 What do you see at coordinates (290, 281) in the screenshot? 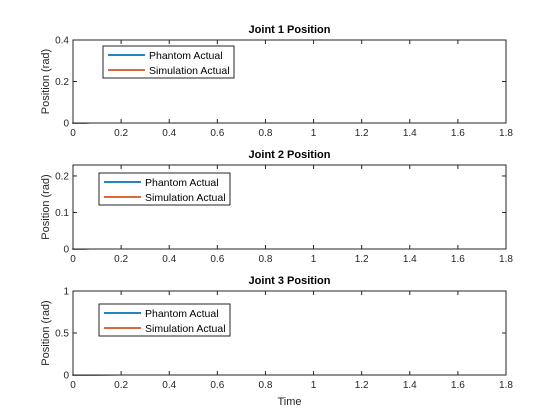
I see `chart-title: Joint 3 Position` at bounding box center [290, 281].